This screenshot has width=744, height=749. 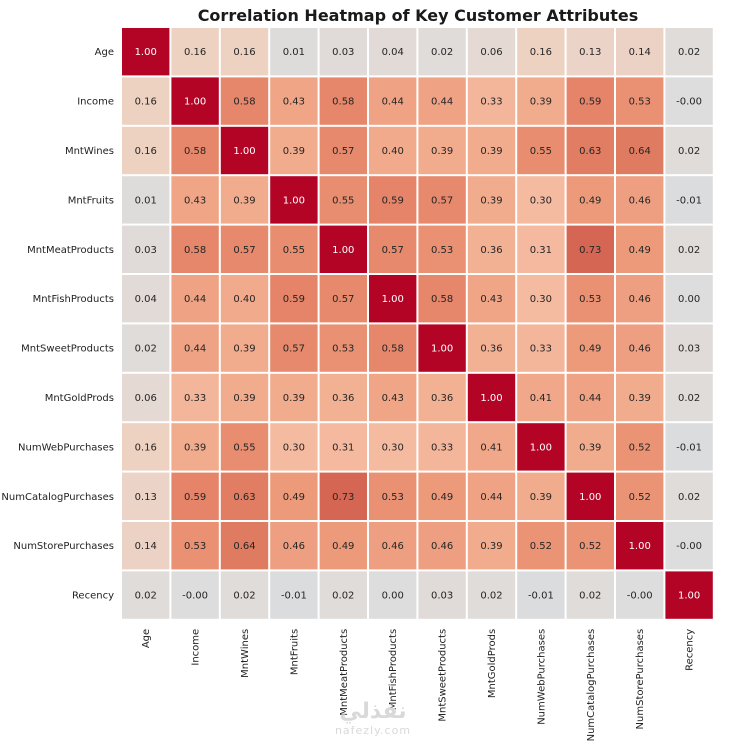 What do you see at coordinates (373, 711) in the screenshot?
I see `watermark-arabic-text: نفذلي` at bounding box center [373, 711].